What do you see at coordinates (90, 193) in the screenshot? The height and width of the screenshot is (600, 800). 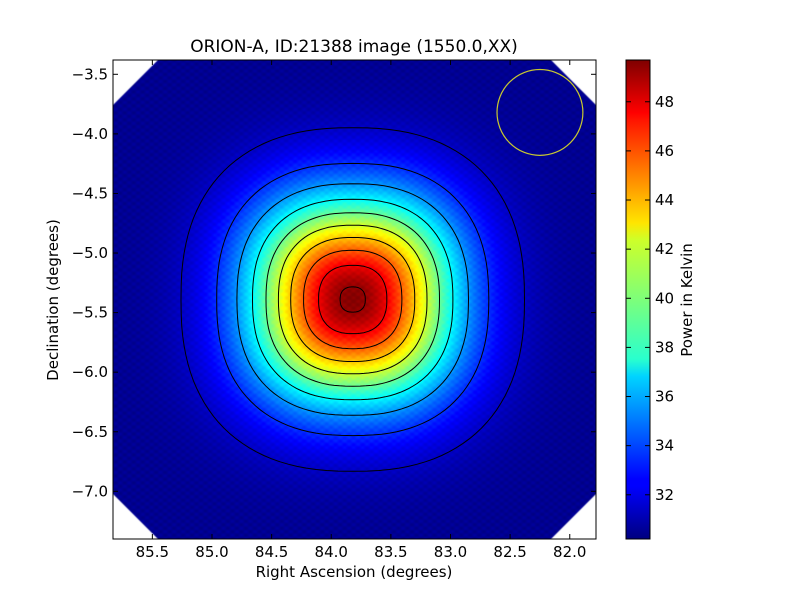 I see `y-tick-label: −4.5` at bounding box center [90, 193].